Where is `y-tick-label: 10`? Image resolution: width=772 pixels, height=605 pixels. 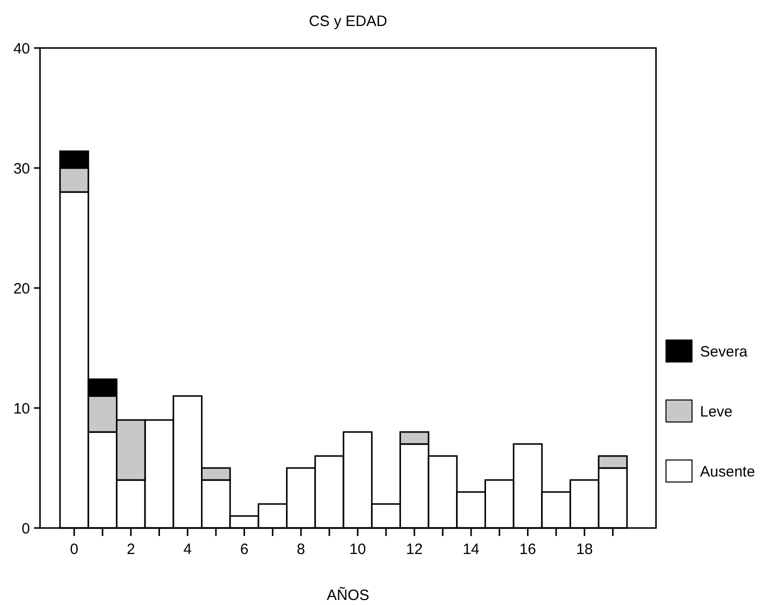
y-tick-label: 10 is located at coordinates (21, 409).